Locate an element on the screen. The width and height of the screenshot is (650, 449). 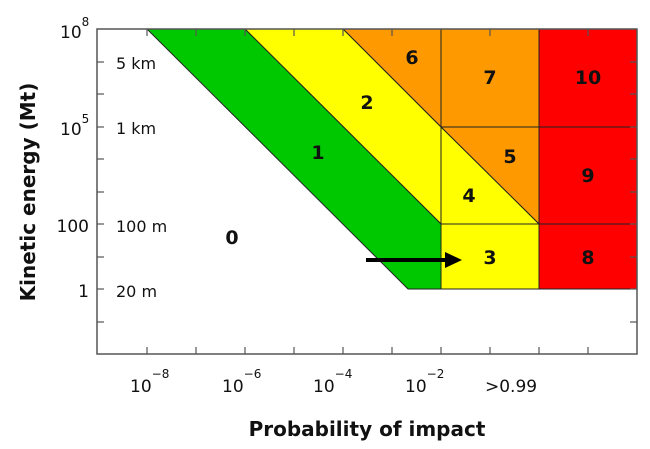
zone-label-0: 0 is located at coordinates (231, 238).